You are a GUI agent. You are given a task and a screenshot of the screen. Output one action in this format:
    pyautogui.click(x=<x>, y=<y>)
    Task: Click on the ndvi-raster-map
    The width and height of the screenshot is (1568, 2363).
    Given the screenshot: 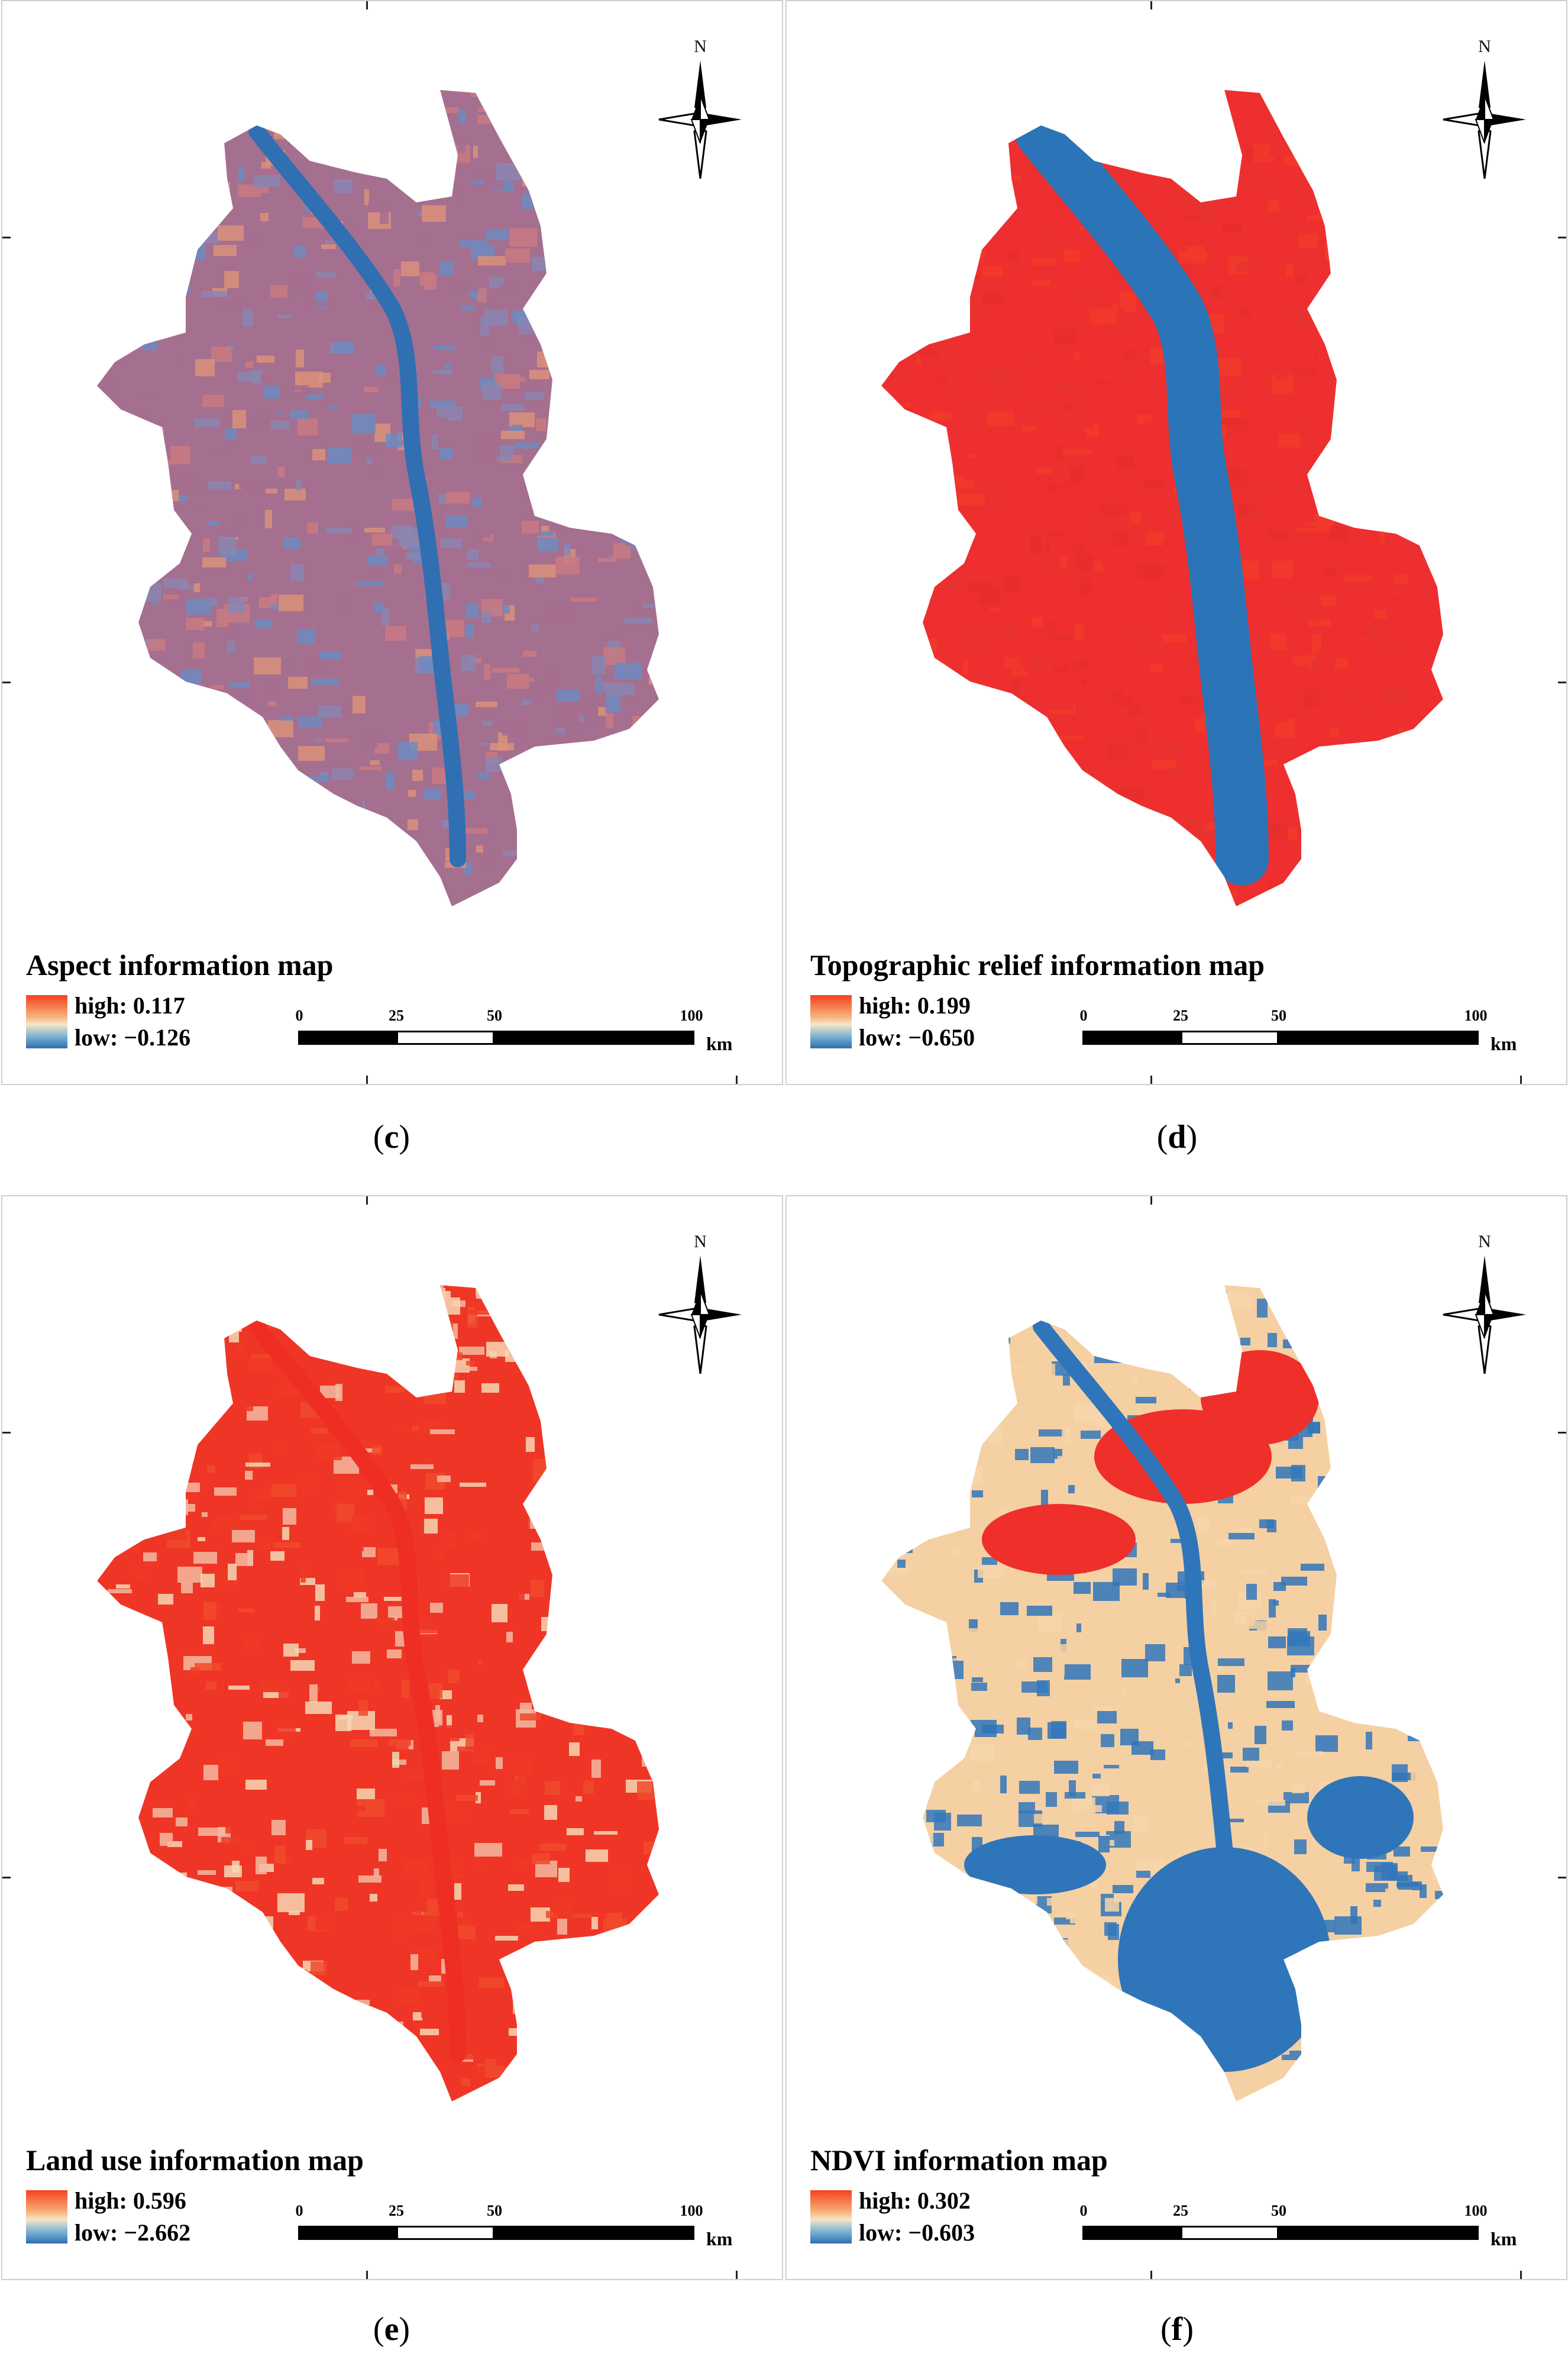 What is the action you would take?
    pyautogui.click(x=1174, y=1702)
    